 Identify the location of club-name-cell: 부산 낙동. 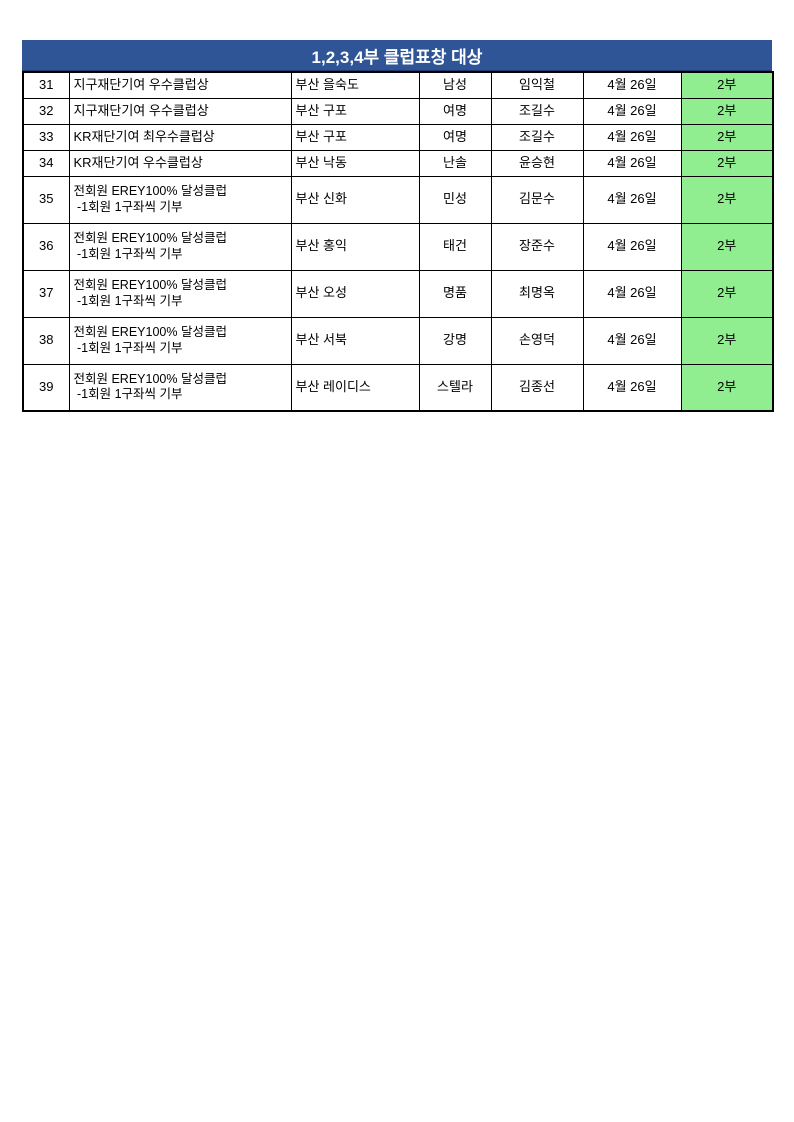
(355, 163).